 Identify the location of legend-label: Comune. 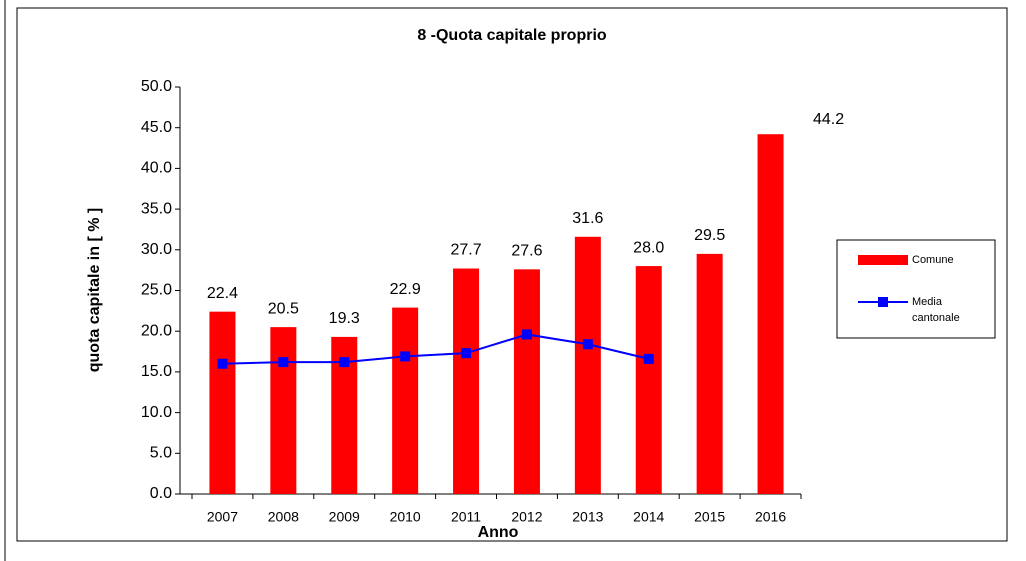
(933, 260).